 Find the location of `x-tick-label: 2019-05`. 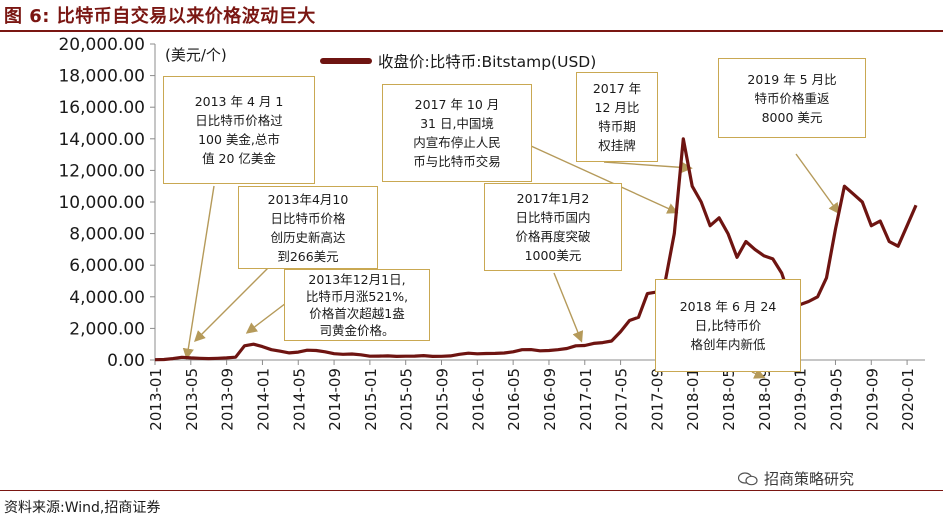

x-tick-label: 2019-05 is located at coordinates (836, 399).